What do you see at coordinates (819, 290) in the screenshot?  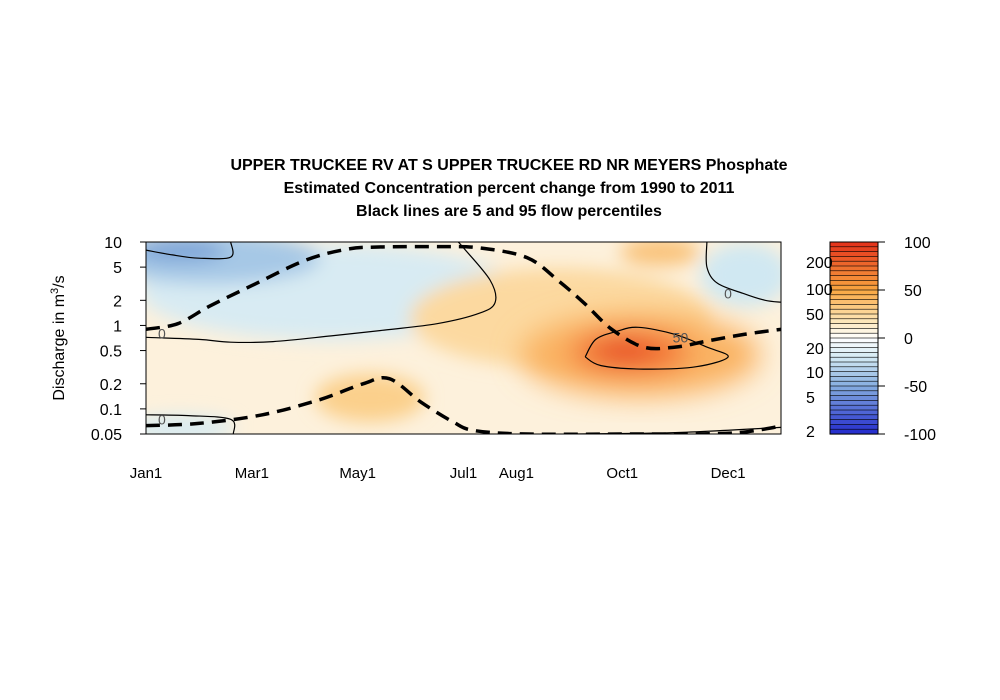 I see `colorbar-left-label: 100` at bounding box center [819, 290].